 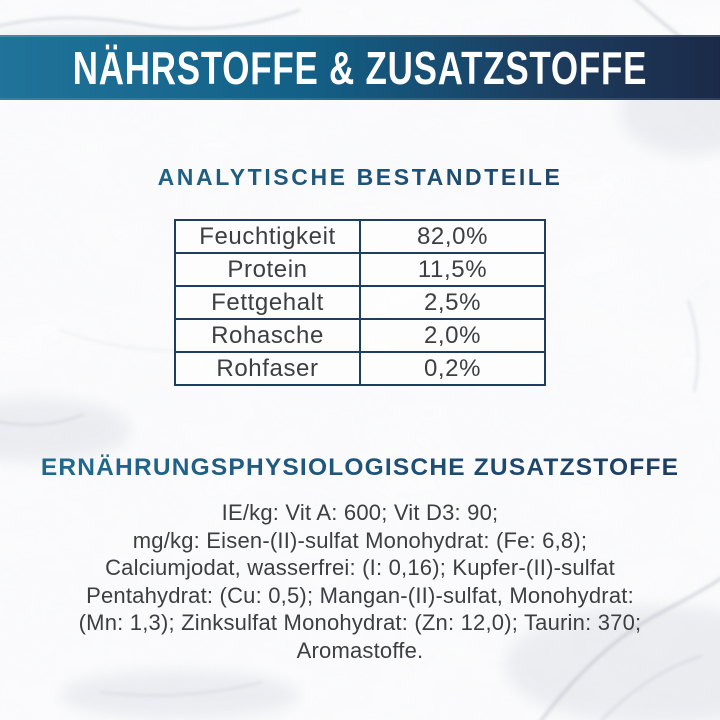 I want to click on nutrient-value: 2,5%, so click(x=452, y=302).